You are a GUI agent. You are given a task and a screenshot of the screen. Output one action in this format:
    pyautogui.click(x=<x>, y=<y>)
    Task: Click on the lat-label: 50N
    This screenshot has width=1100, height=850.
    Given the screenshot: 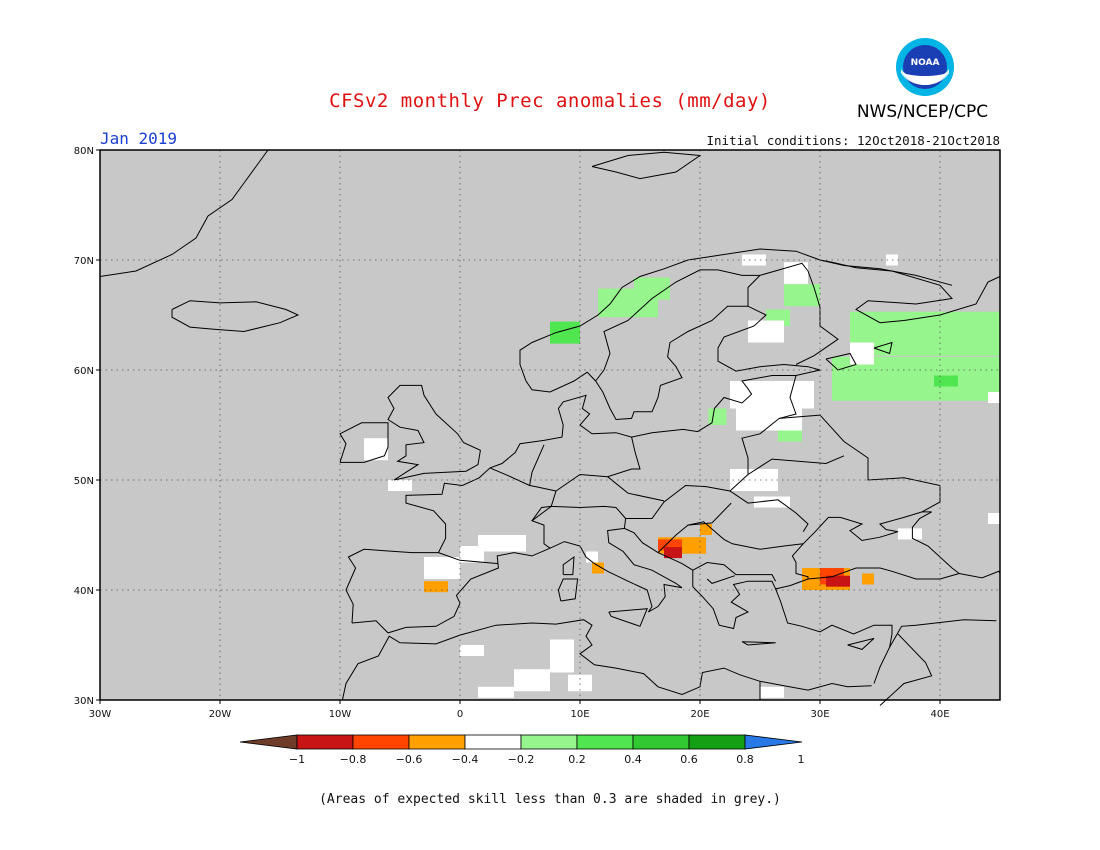 What is the action you would take?
    pyautogui.click(x=84, y=481)
    